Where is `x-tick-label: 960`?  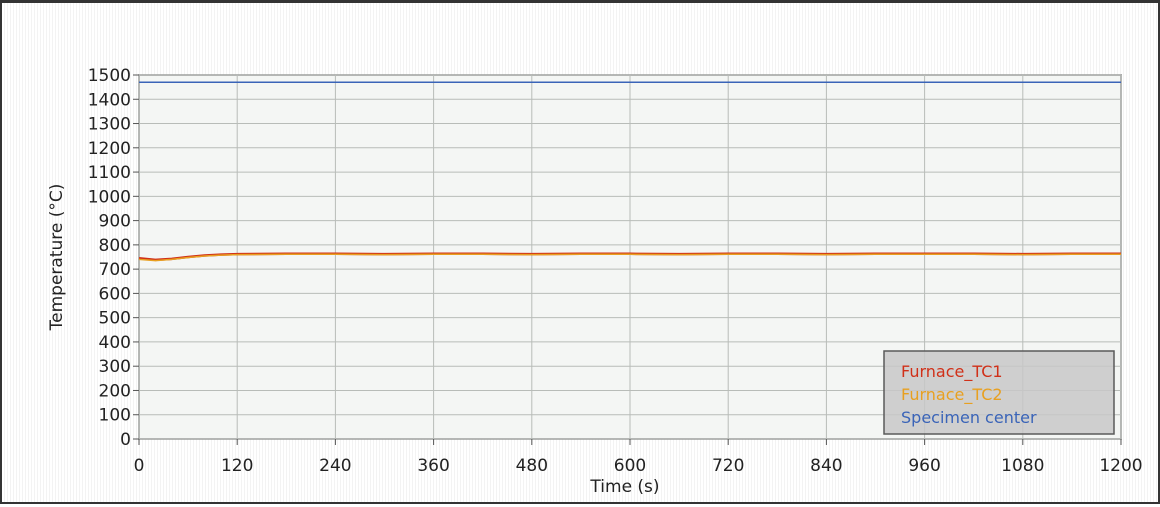 x-tick-label: 960 is located at coordinates (924, 466).